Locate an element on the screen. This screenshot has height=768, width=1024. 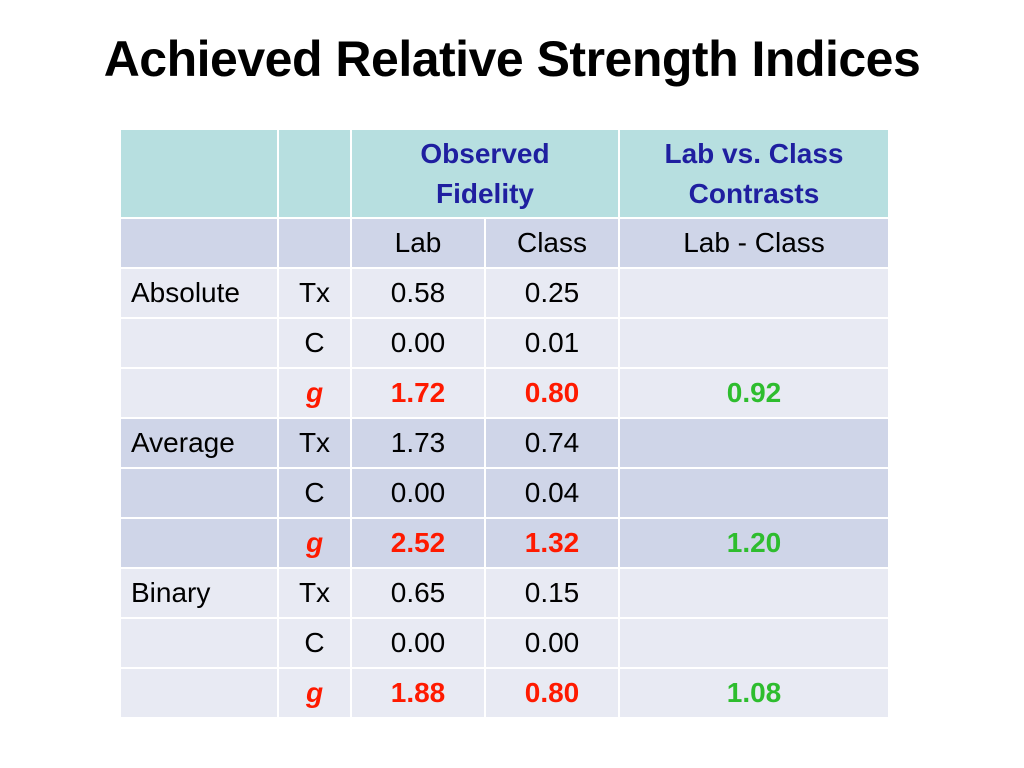
row-class-cell: 0.74 is located at coordinates (552, 443).